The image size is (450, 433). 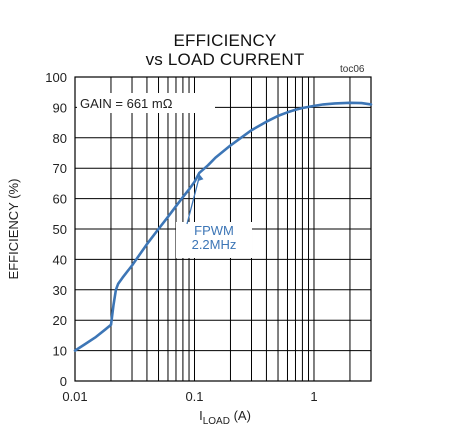 What do you see at coordinates (60, 259) in the screenshot?
I see `y-tick-label: 40` at bounding box center [60, 259].